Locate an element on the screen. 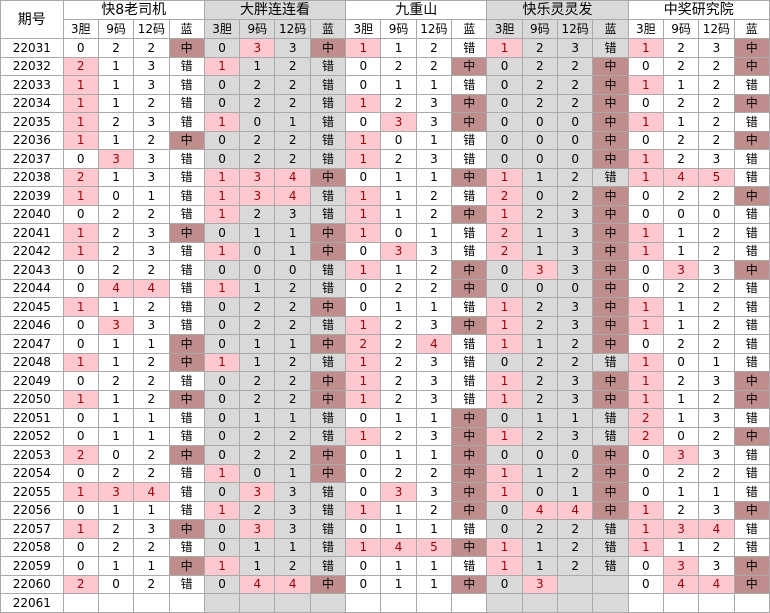 This screenshot has width=770, height=613. period-cell: 22031 is located at coordinates (32, 48).